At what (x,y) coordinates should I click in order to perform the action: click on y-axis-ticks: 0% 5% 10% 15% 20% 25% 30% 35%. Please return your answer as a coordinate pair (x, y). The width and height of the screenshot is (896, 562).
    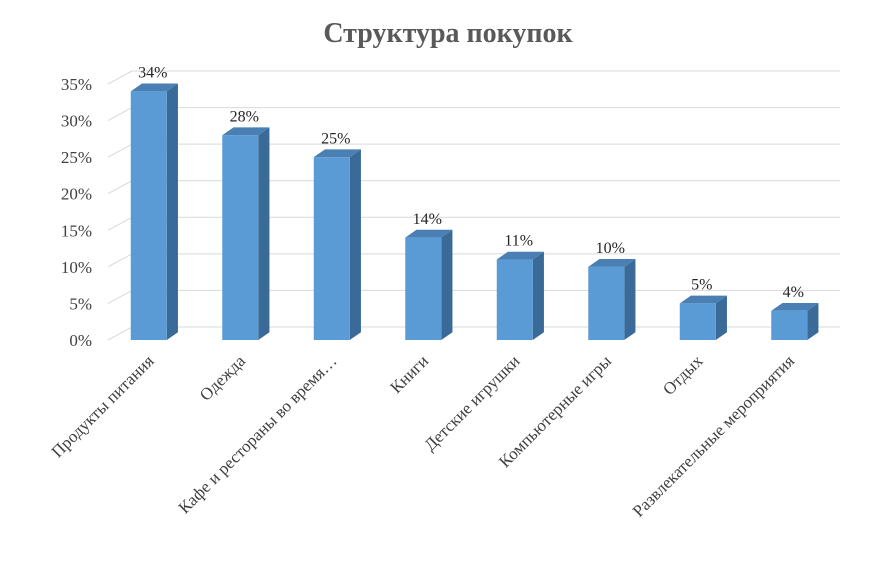
    Looking at the image, I should click on (76, 212).